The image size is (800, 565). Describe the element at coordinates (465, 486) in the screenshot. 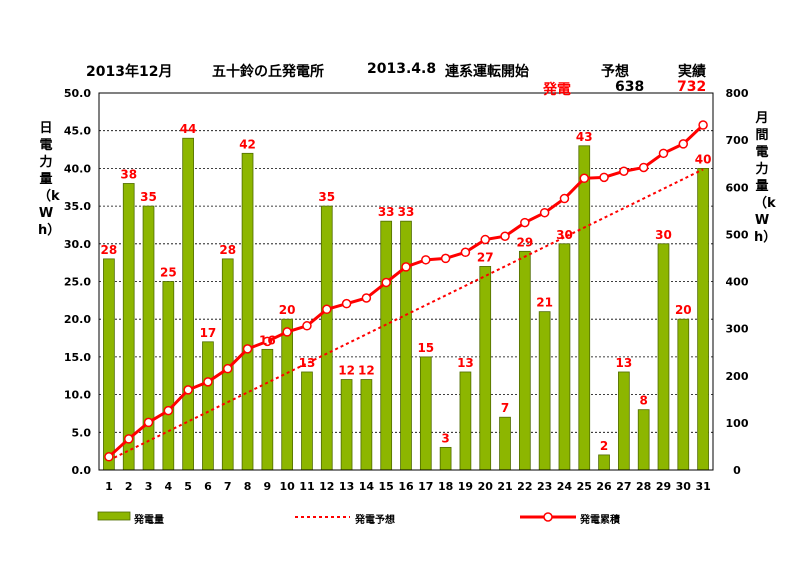

I see `x-tick-label: 19` at that location.